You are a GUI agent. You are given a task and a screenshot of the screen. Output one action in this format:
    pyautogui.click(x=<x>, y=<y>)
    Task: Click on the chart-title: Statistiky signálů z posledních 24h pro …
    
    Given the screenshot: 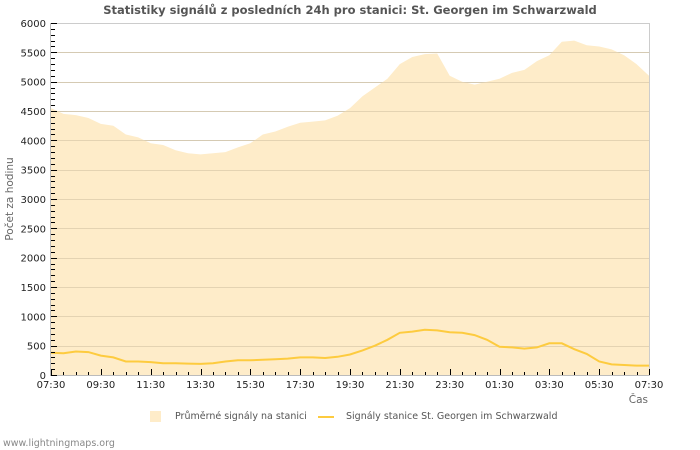 What is the action you would take?
    pyautogui.click(x=350, y=10)
    